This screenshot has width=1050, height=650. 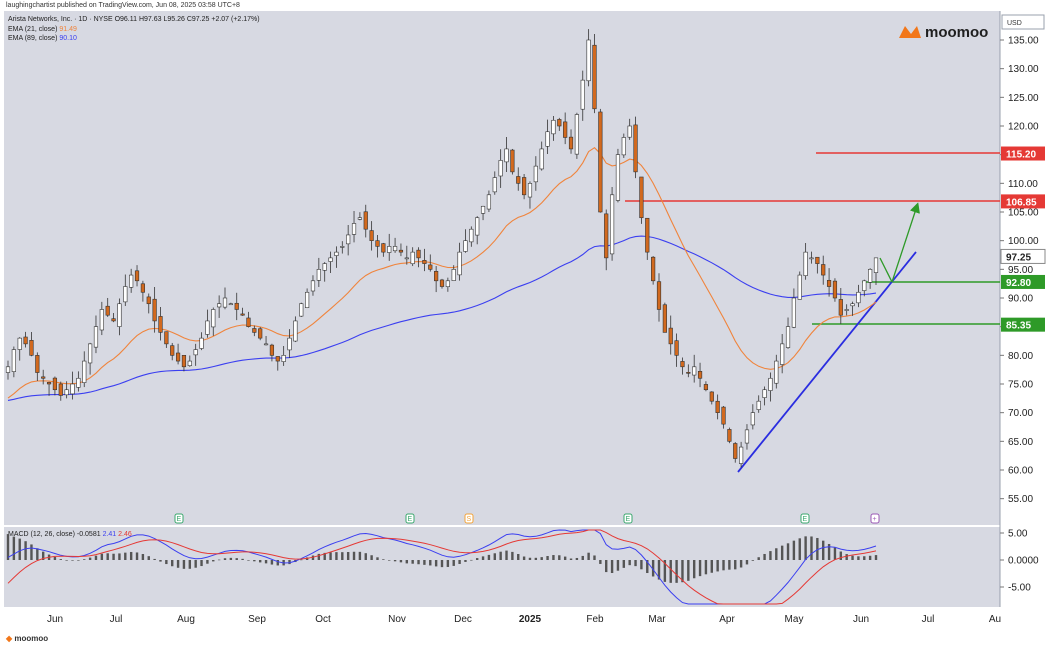 I want to click on macd-legend: MACD (12, 26, close) -0.0581 2.41 2.46, so click(x=70, y=534).